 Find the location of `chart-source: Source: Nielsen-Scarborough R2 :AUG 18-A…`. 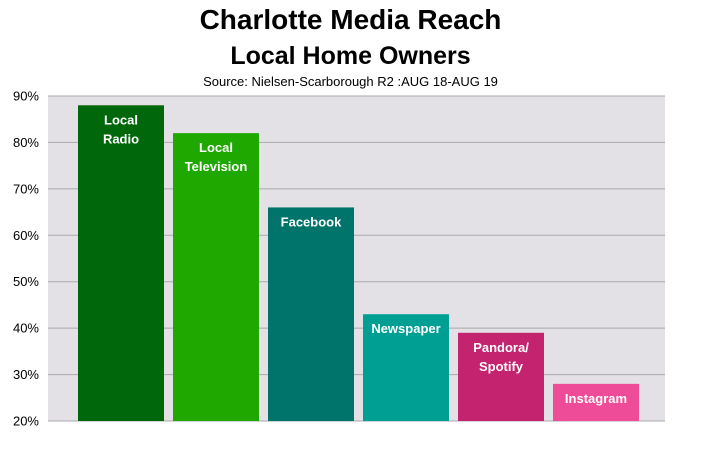

chart-source: Source: Nielsen-Scarborough R2 :AUG 18-A… is located at coordinates (350, 81).